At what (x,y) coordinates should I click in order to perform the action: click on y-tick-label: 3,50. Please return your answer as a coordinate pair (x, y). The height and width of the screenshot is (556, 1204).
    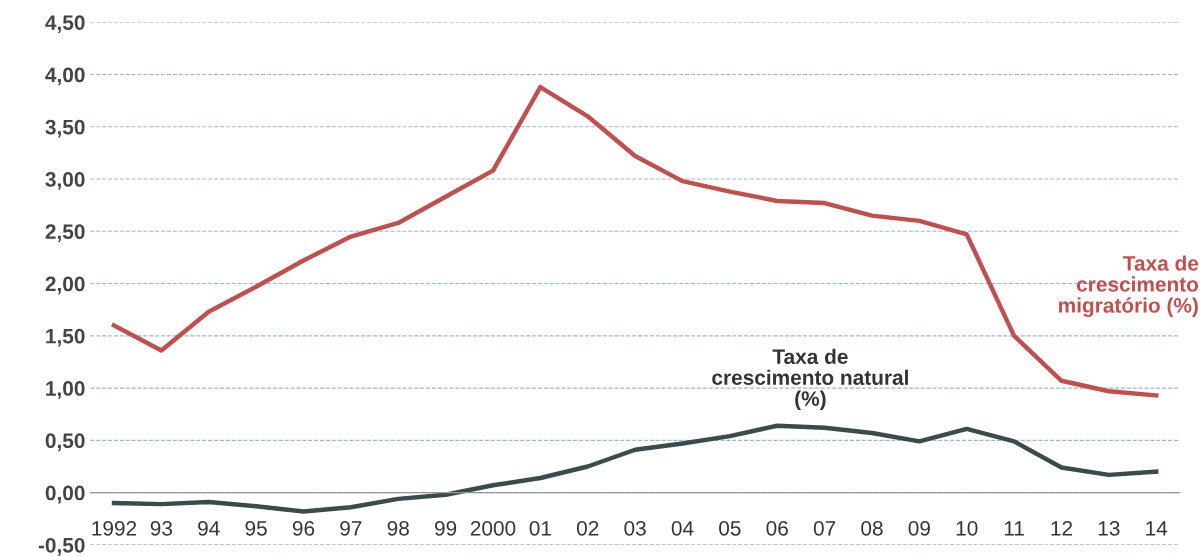
    Looking at the image, I should click on (65, 128).